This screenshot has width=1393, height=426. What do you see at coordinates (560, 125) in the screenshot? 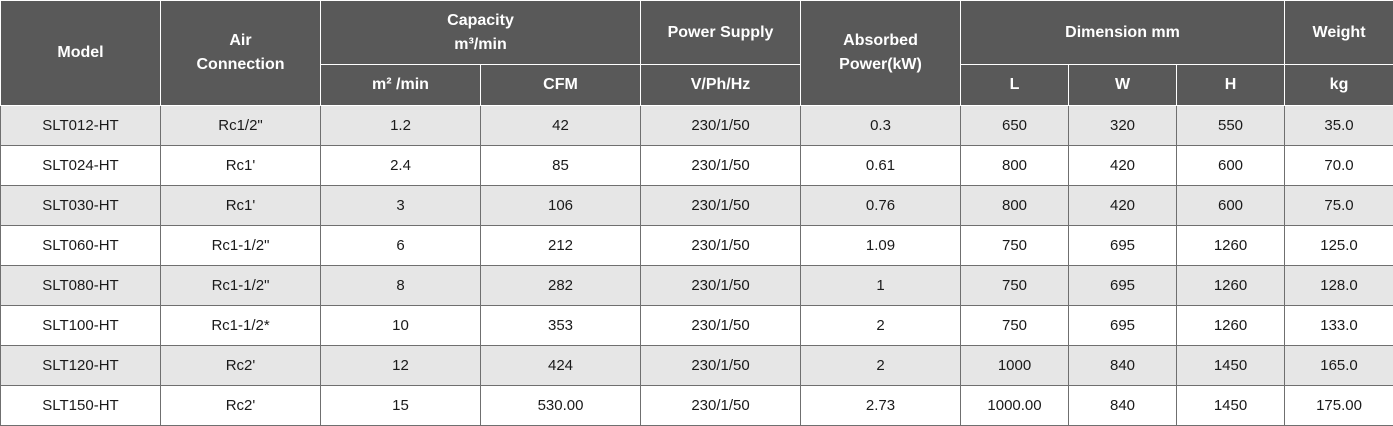
I see `cell-cfm: 42` at bounding box center [560, 125].